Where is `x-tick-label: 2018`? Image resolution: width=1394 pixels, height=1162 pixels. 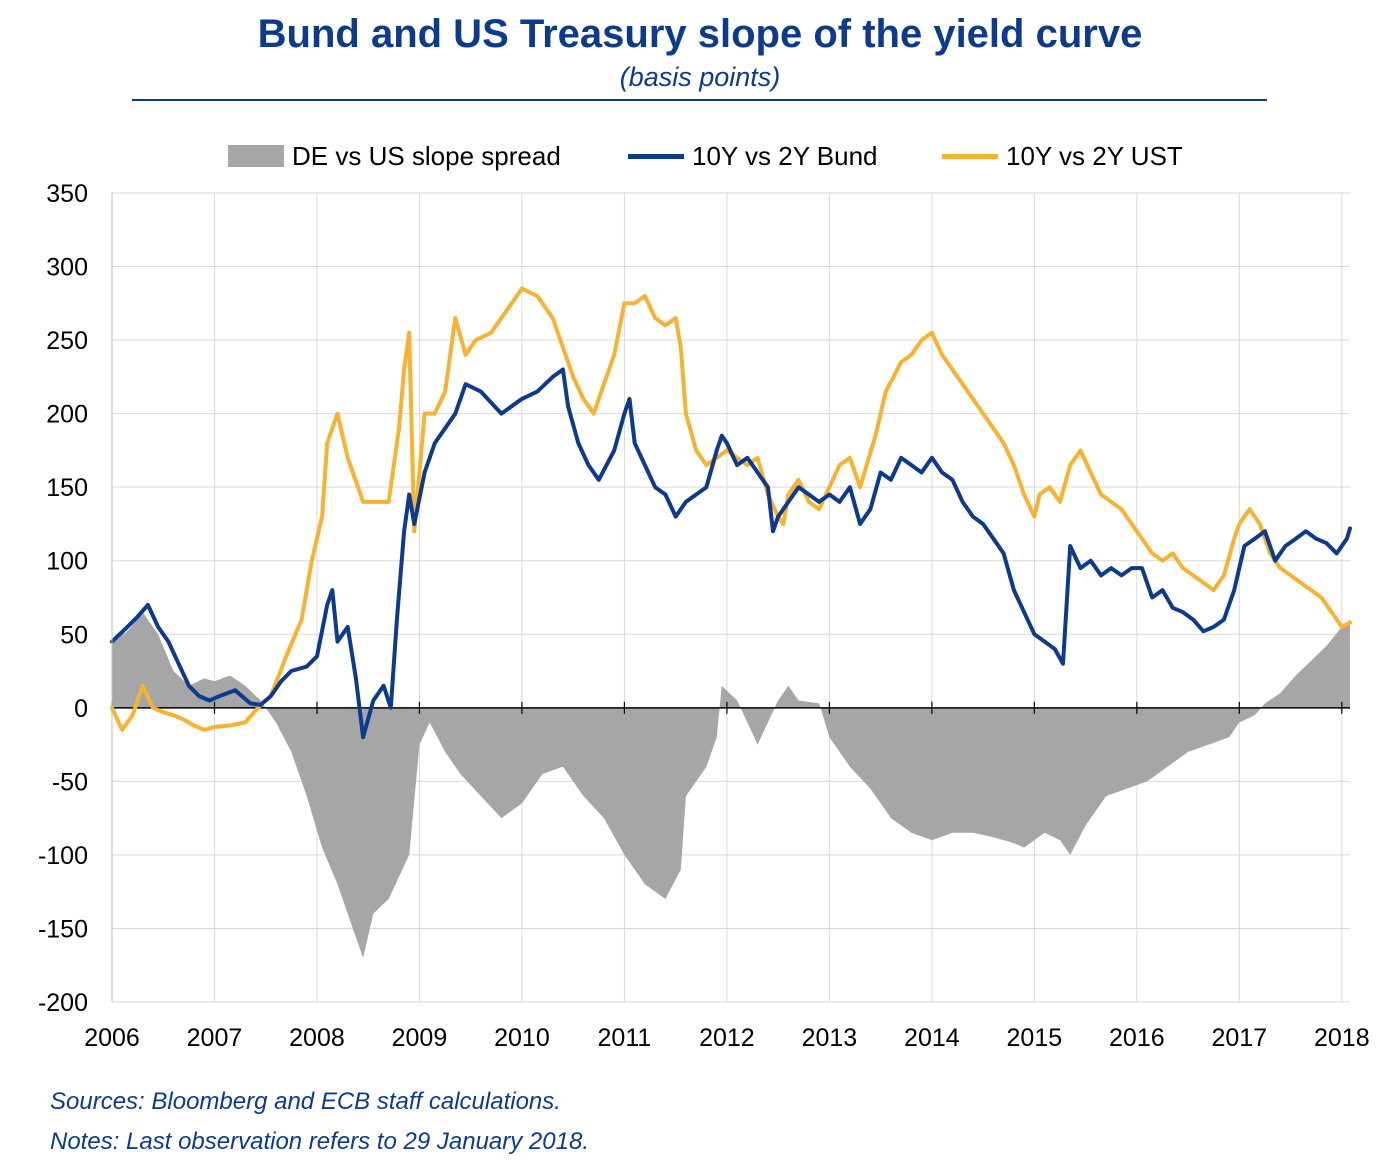 x-tick-label: 2018 is located at coordinates (1342, 1038).